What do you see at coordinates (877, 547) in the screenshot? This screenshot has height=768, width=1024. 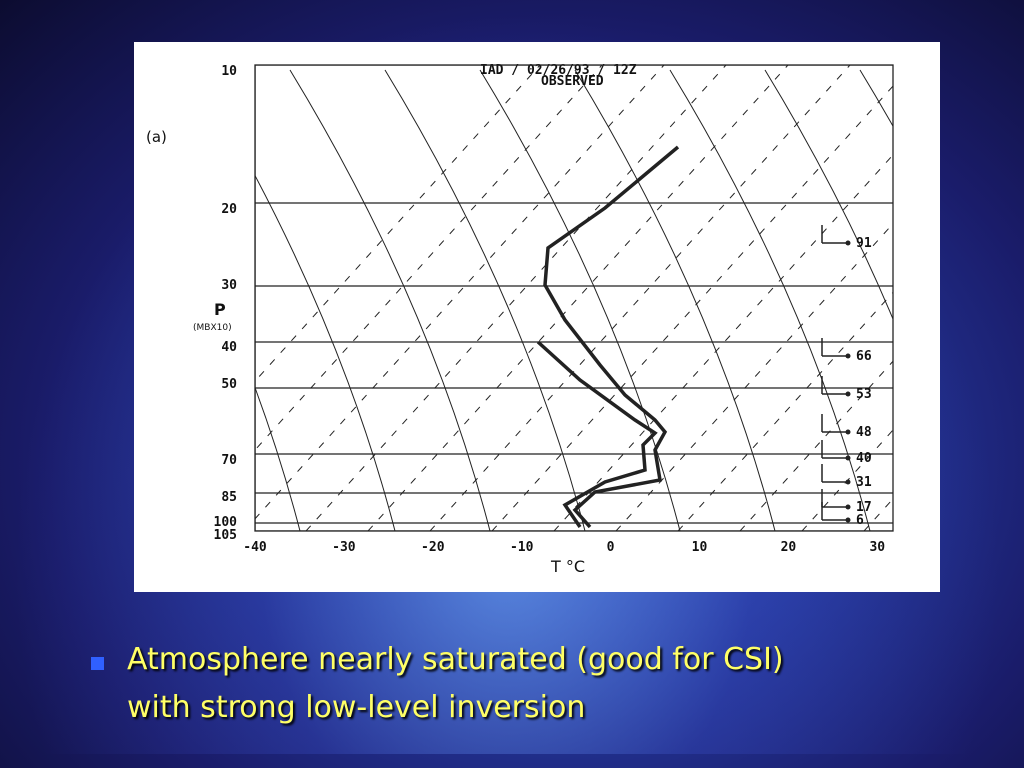 I see `x-tick-label: 30` at bounding box center [877, 547].